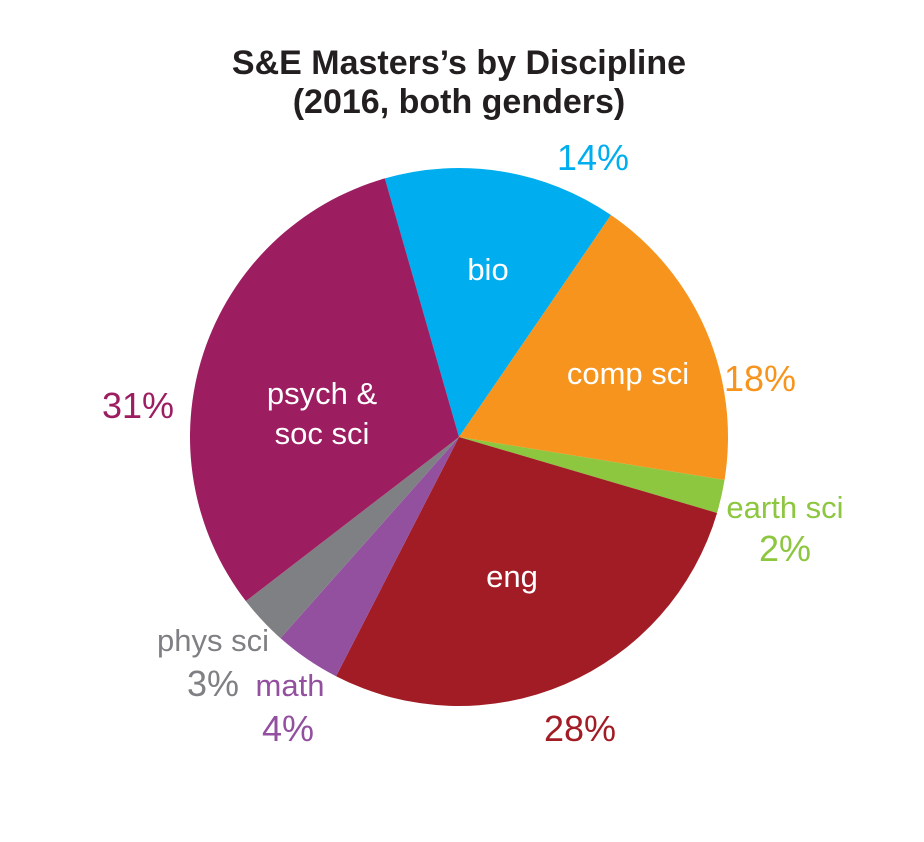 This screenshot has height=842, width=924. What do you see at coordinates (213, 683) in the screenshot?
I see `data-label-phys-sci: 3%` at bounding box center [213, 683].